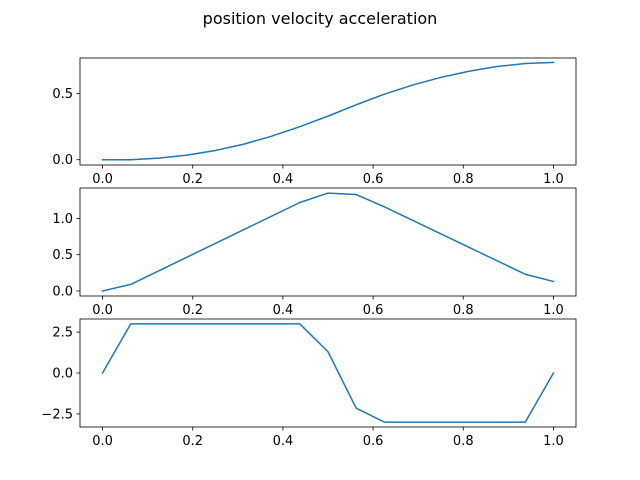 The height and width of the screenshot is (480, 640). What do you see at coordinates (553, 179) in the screenshot?
I see `position-xtick-label: 1.0` at bounding box center [553, 179].